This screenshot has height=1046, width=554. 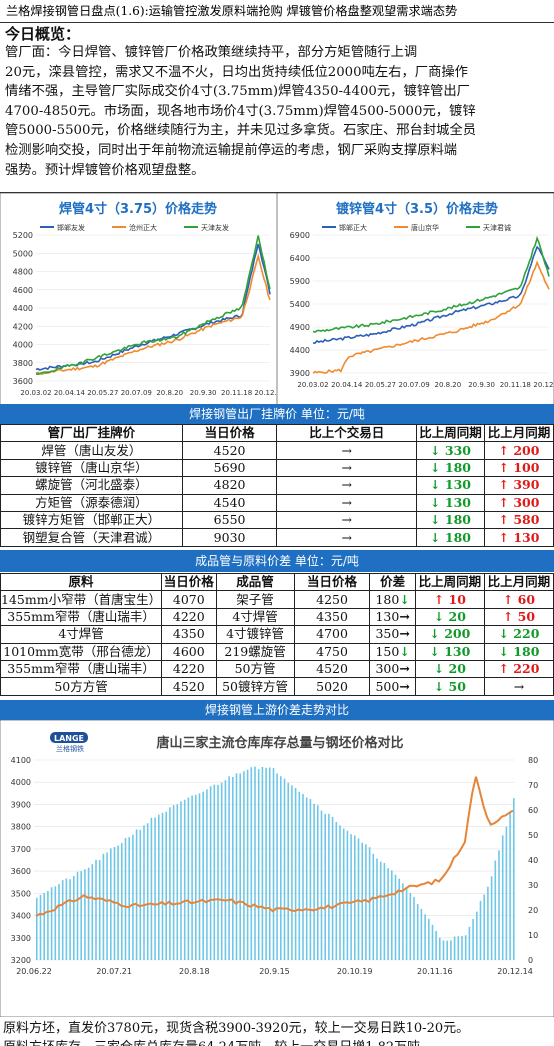 What do you see at coordinates (347, 433) in the screenshot?
I see `column-header: 比上个交易日` at bounding box center [347, 433].